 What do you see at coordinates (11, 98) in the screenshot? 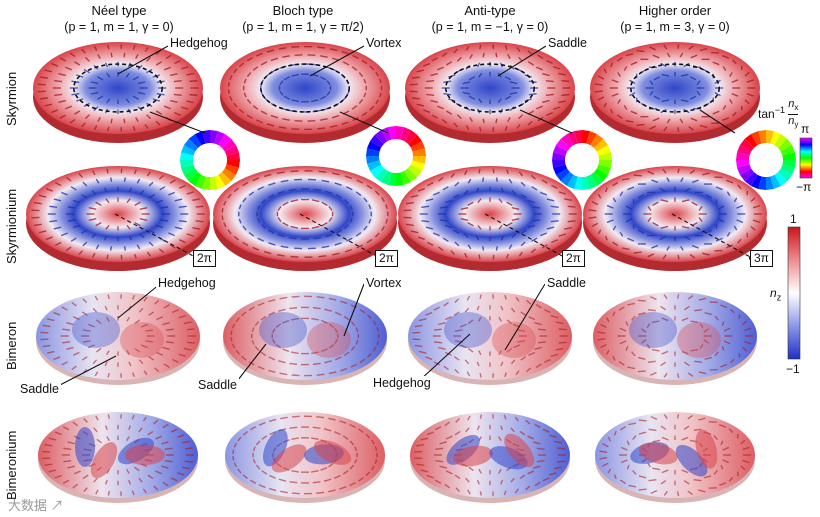
I see `row-label-skyrmion: Skyrmion` at bounding box center [11, 98].